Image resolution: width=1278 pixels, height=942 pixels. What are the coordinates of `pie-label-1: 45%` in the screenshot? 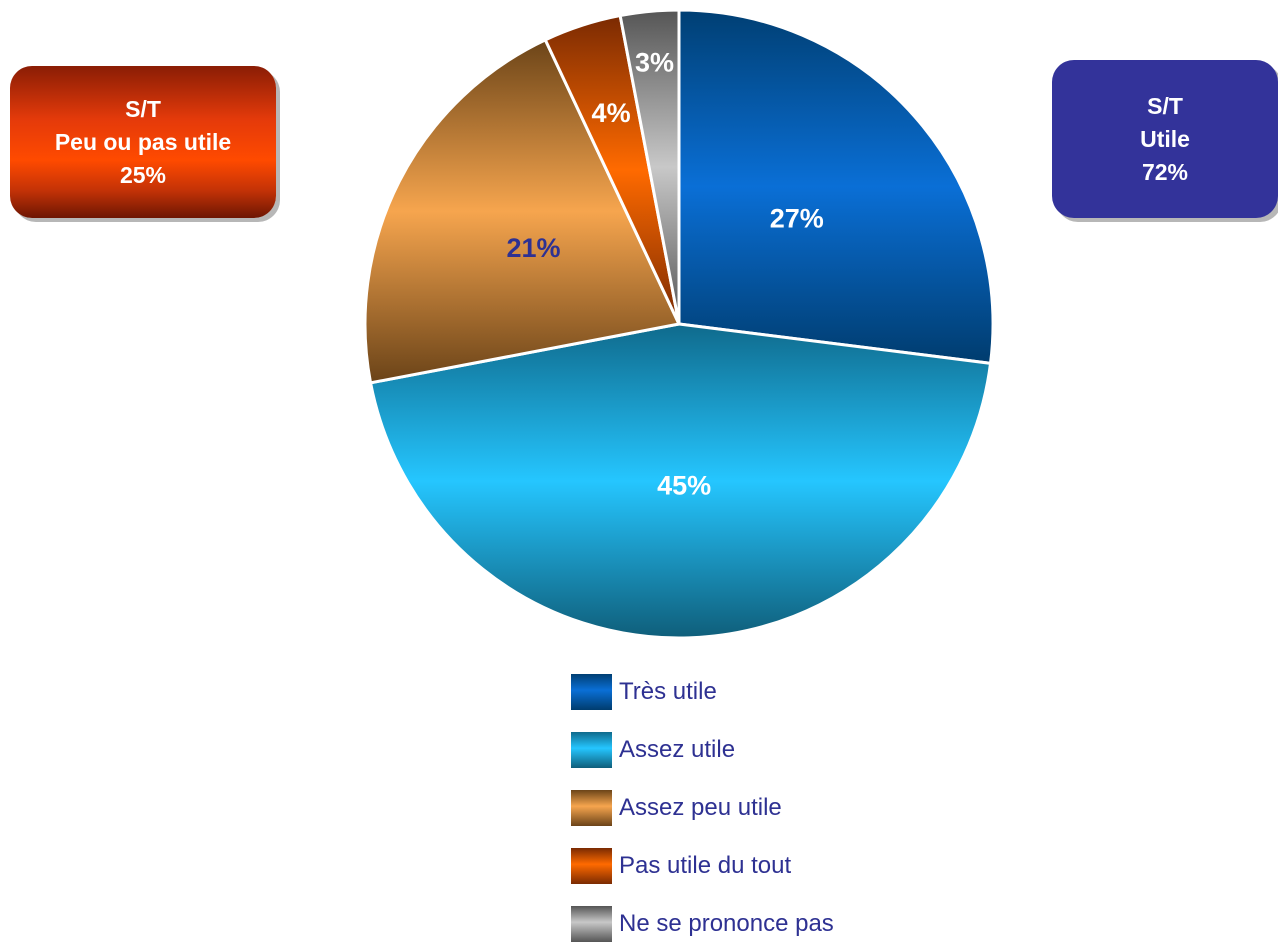 It's located at (684, 485).